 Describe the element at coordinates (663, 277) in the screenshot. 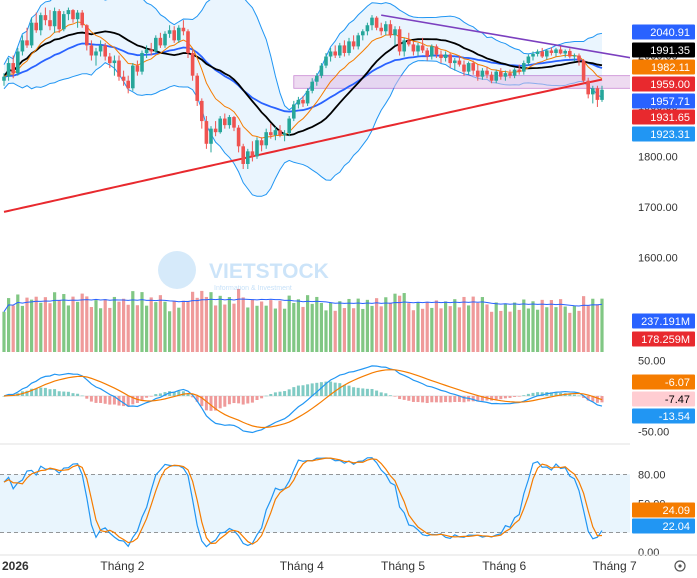

I see `axis-background` at that location.